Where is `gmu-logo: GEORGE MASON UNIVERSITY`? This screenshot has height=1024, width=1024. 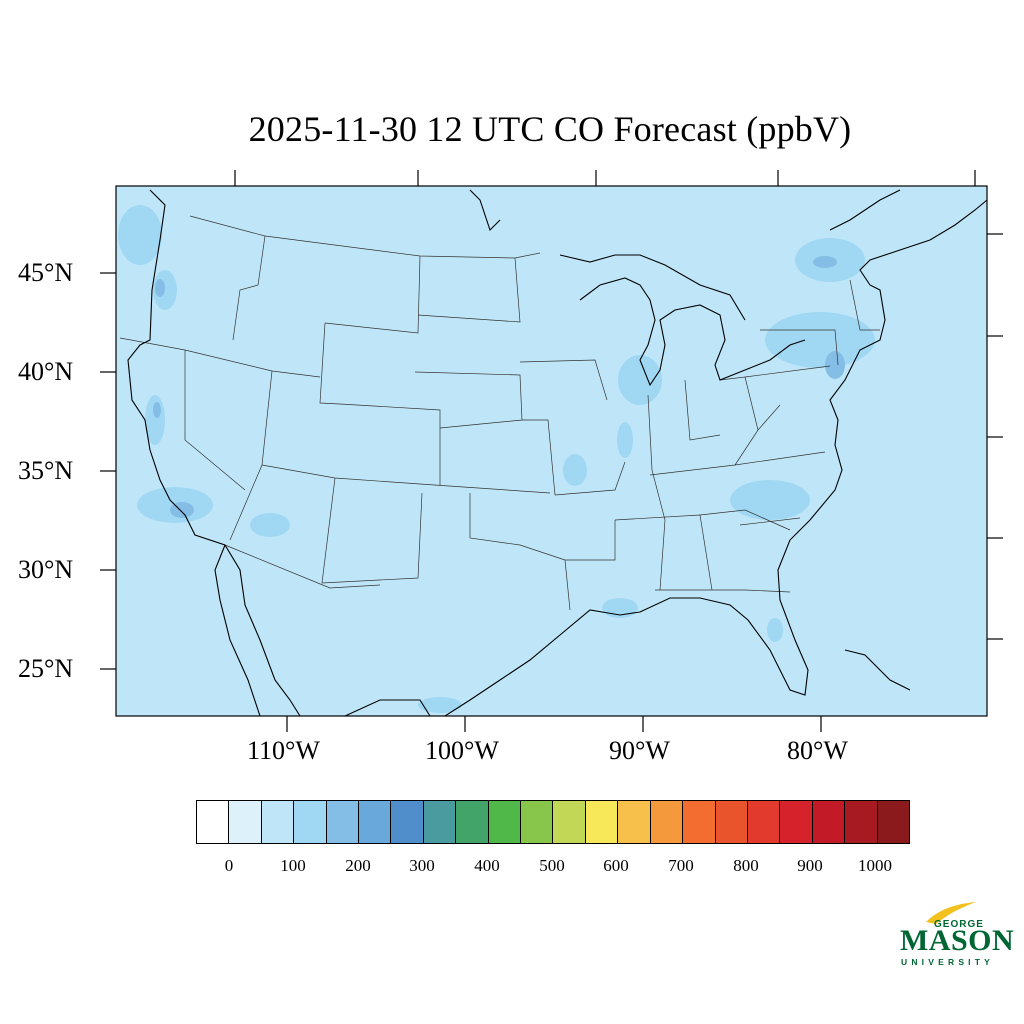
gmu-logo: GEORGE MASON UNIVERSITY is located at coordinates (956, 935).